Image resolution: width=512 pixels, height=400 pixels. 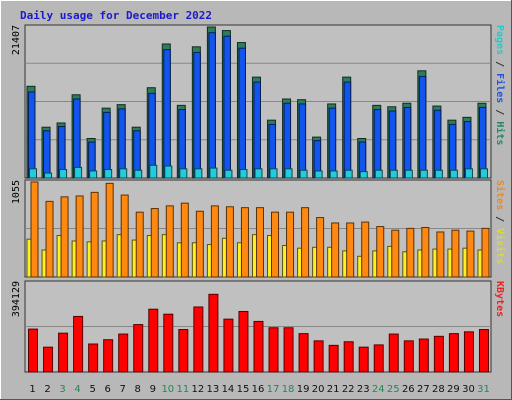 I want to click on legend-entry: Visits, so click(x=500, y=246).